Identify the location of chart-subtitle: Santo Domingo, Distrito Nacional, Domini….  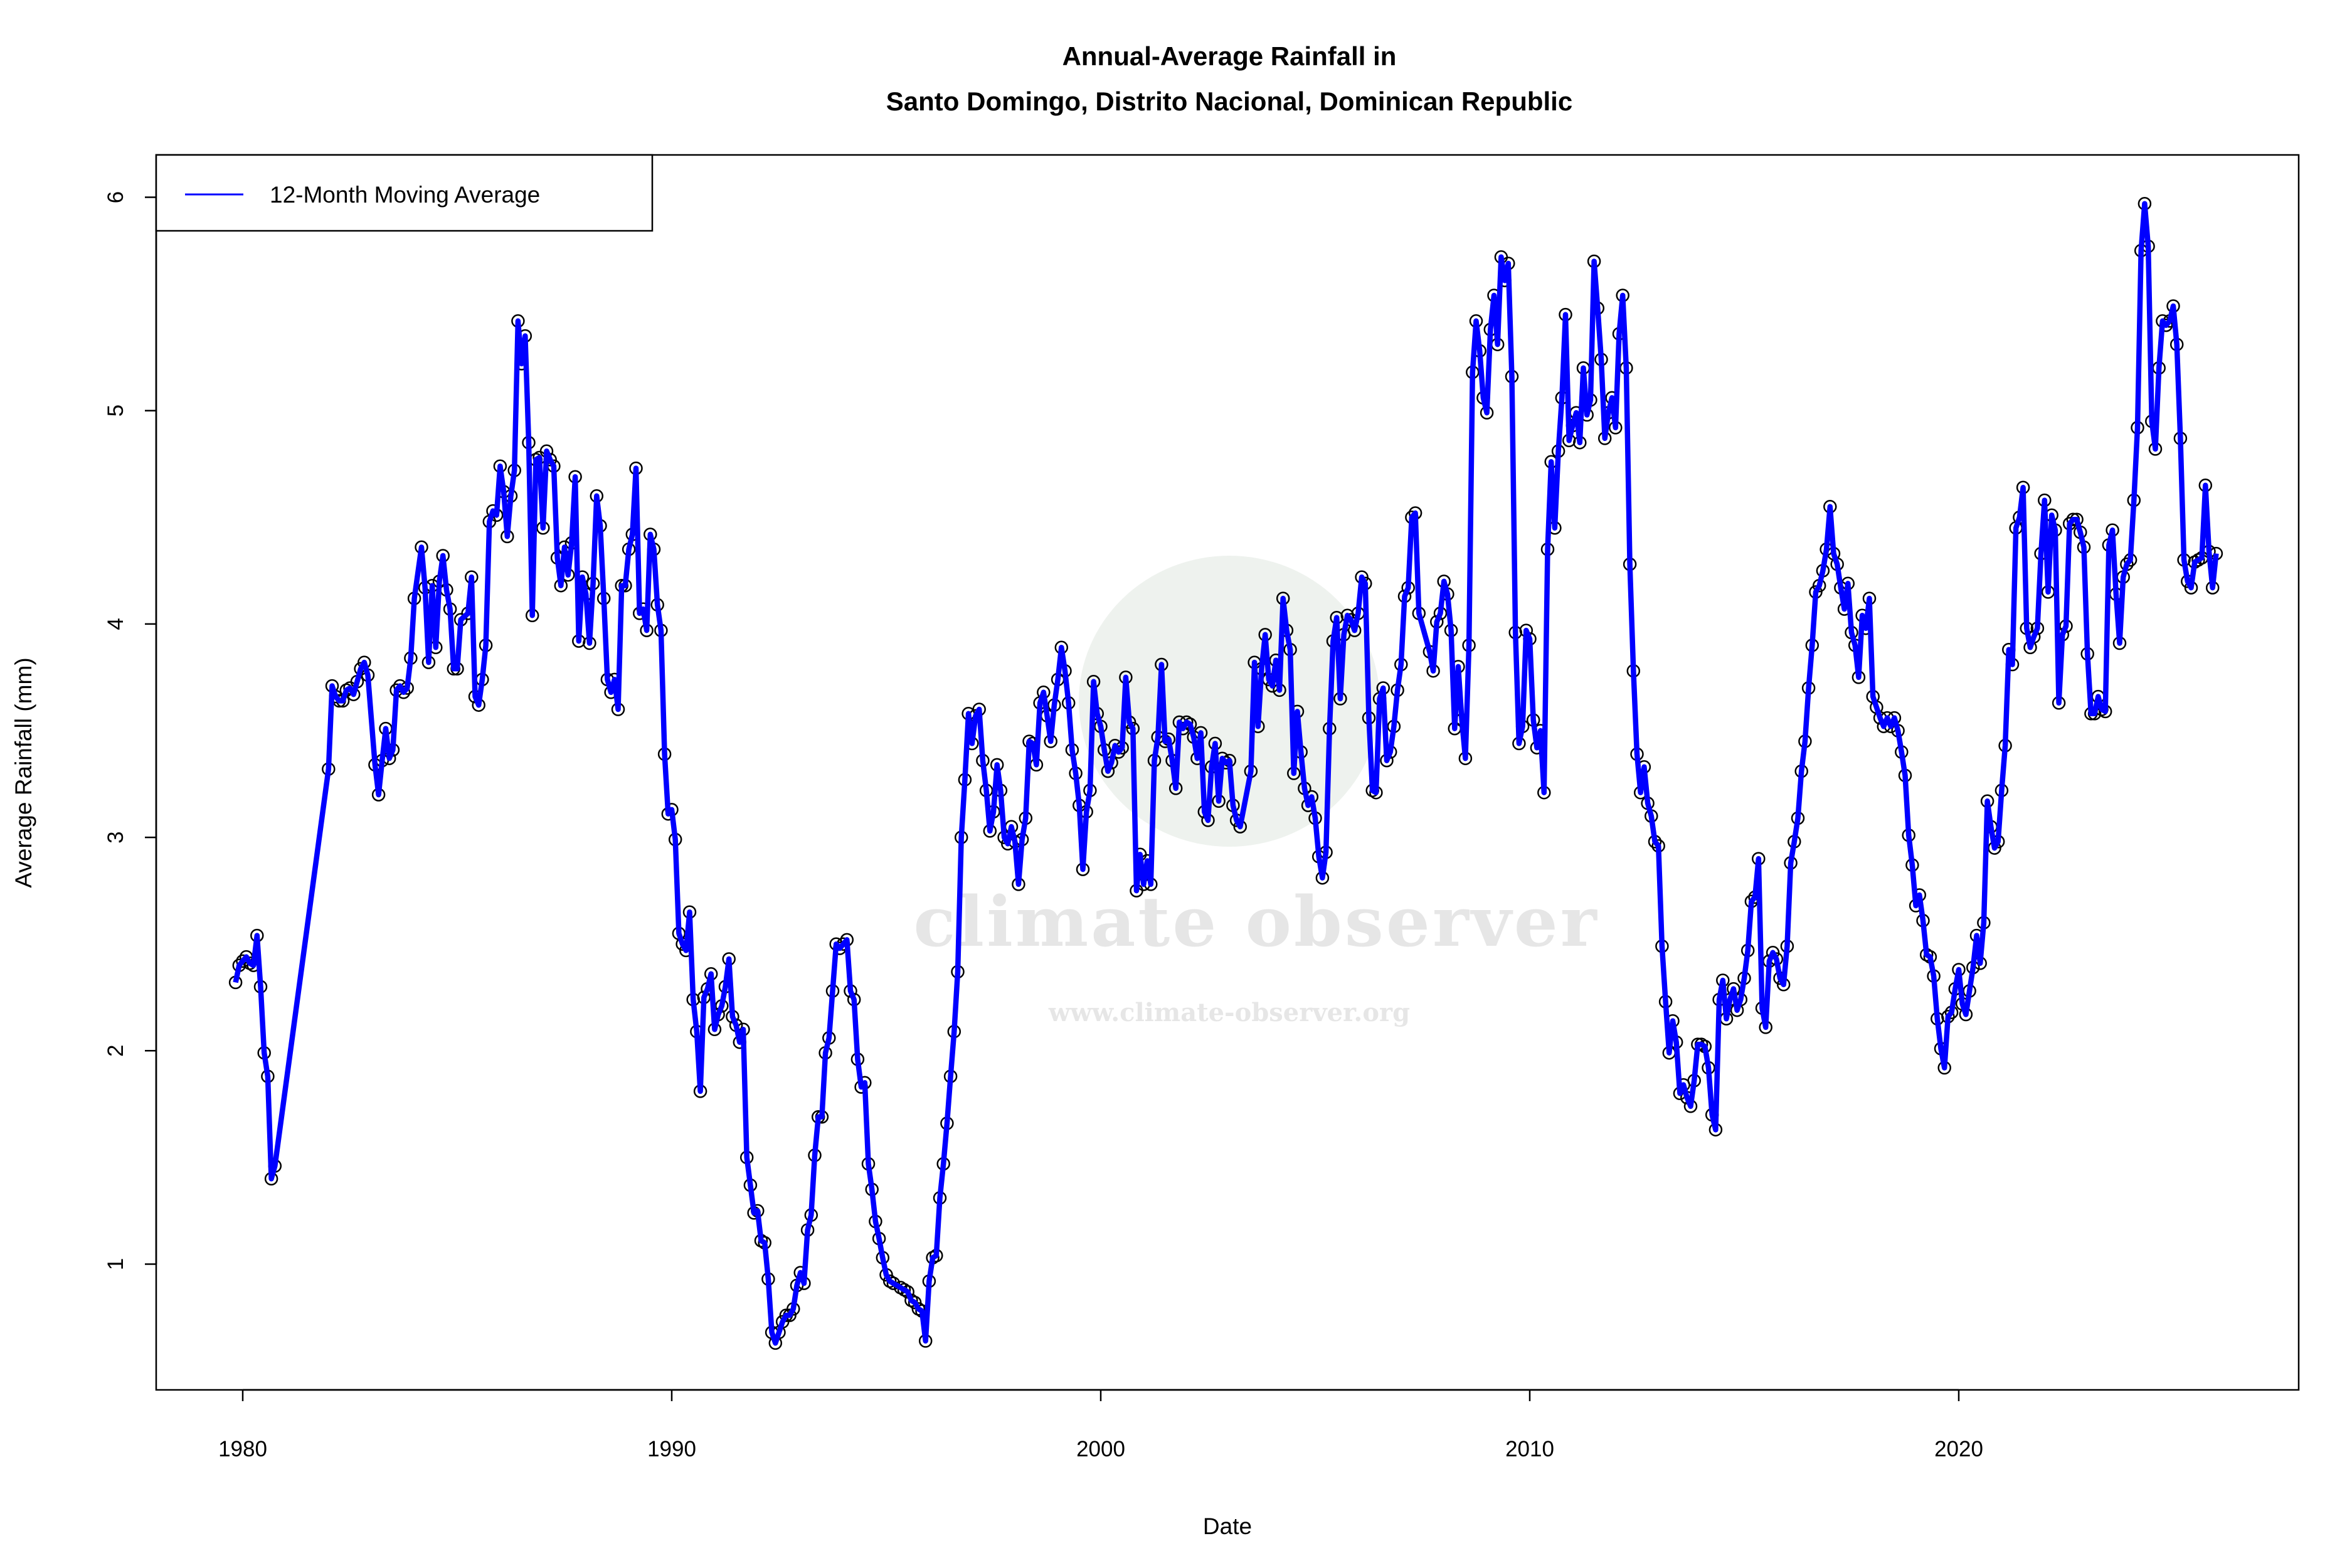
(1229, 101).